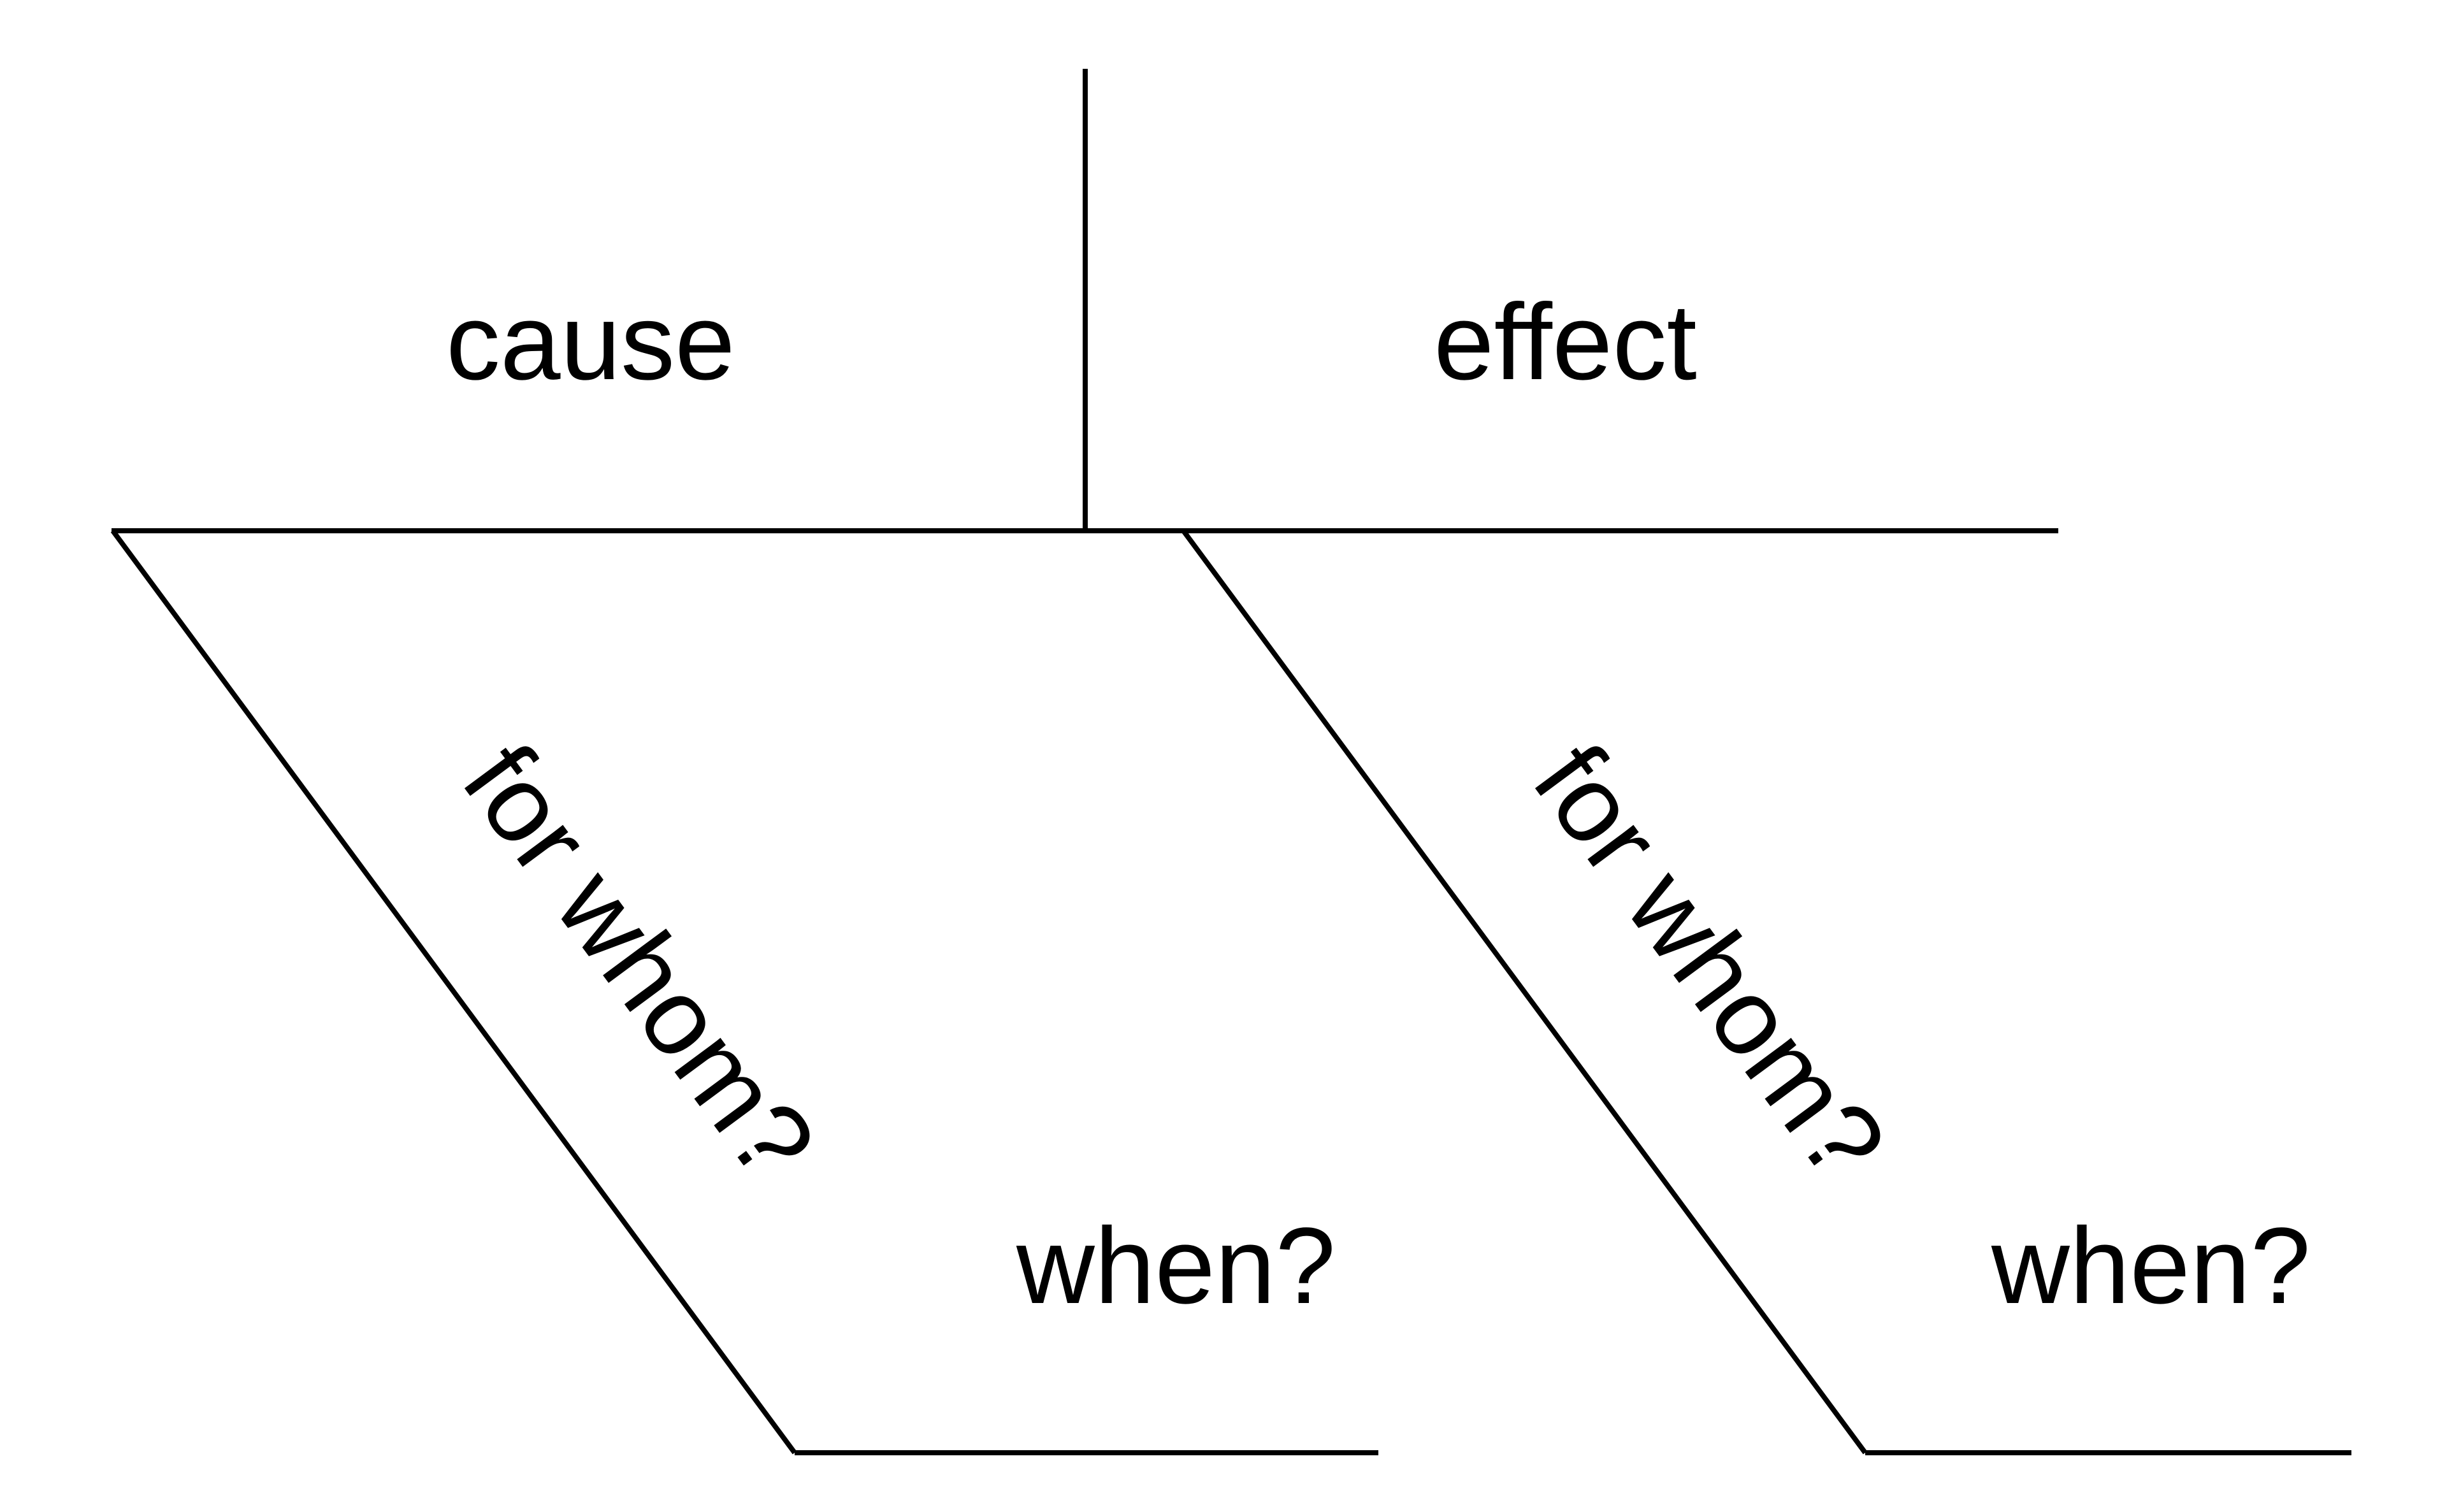 The image size is (2447, 1512). Describe the element at coordinates (1565, 342) in the screenshot. I see `effect-label: effect` at that location.